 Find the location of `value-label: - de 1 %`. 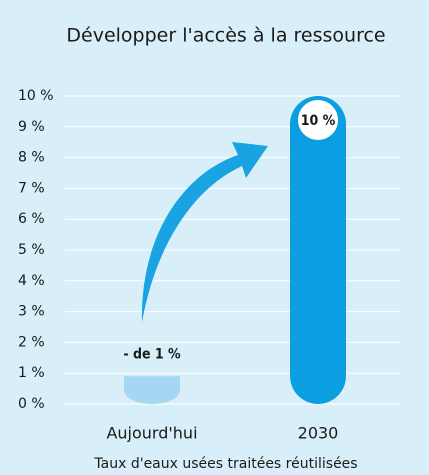

value-label: - de 1 % is located at coordinates (152, 354).